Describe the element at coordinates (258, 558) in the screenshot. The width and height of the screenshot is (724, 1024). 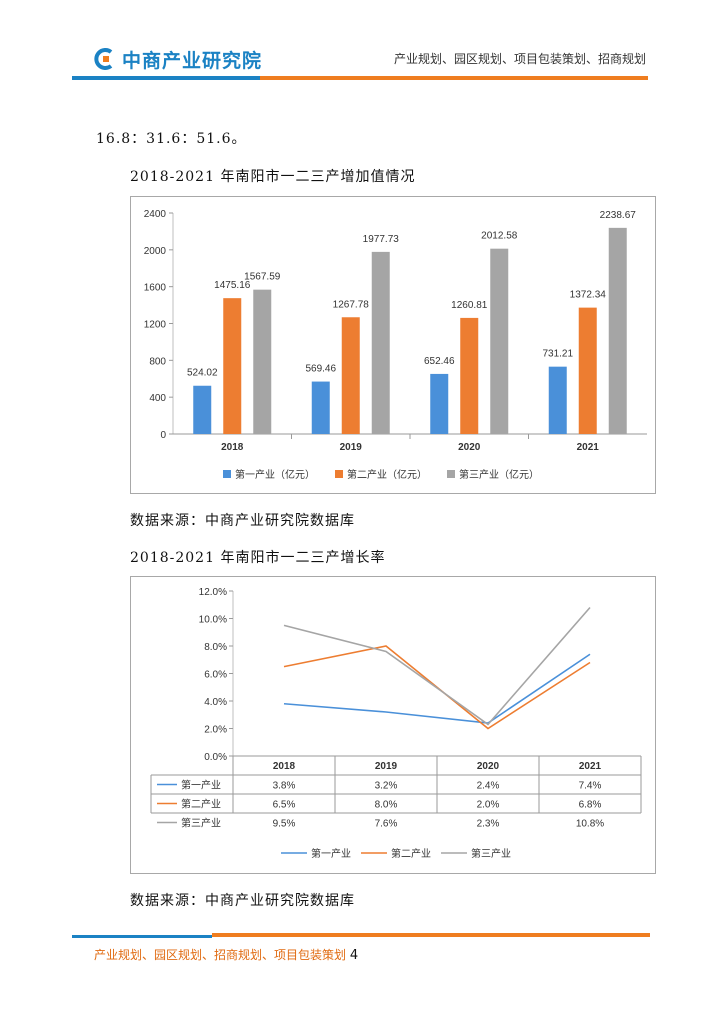
I see `chart2-caption: 2018-2021 年南阳市一二三产增长率` at that location.